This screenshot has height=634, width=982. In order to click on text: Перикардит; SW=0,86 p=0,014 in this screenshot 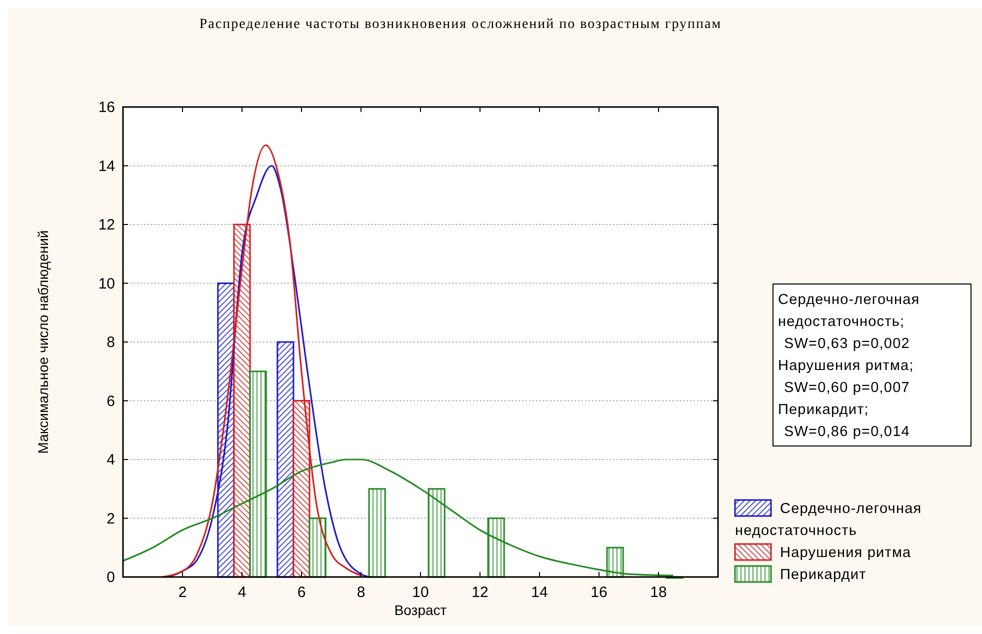, I will do `click(844, 421)`.